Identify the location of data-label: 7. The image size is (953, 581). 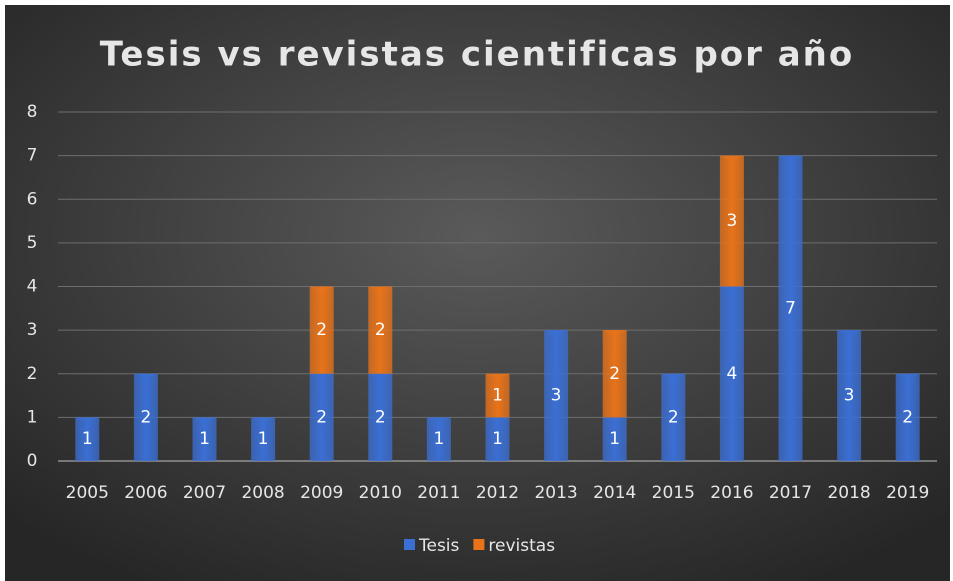
(790, 308).